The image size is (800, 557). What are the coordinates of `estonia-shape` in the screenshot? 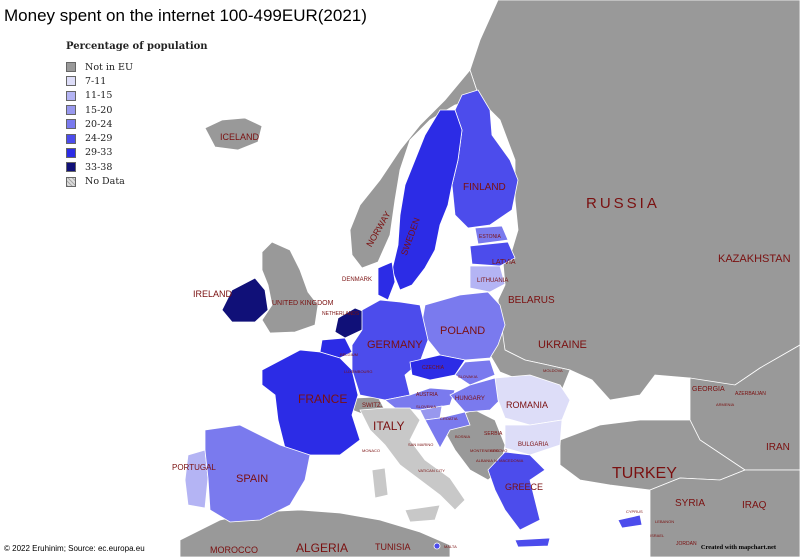 It's located at (491, 235).